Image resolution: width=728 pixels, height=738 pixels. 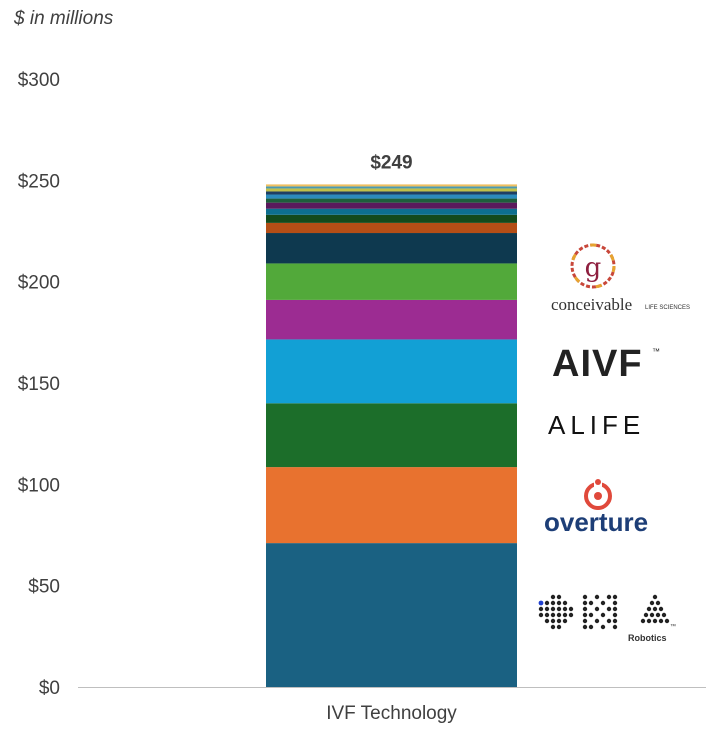 What do you see at coordinates (673, 626) in the screenshot?
I see `oma-tm: ™` at bounding box center [673, 626].